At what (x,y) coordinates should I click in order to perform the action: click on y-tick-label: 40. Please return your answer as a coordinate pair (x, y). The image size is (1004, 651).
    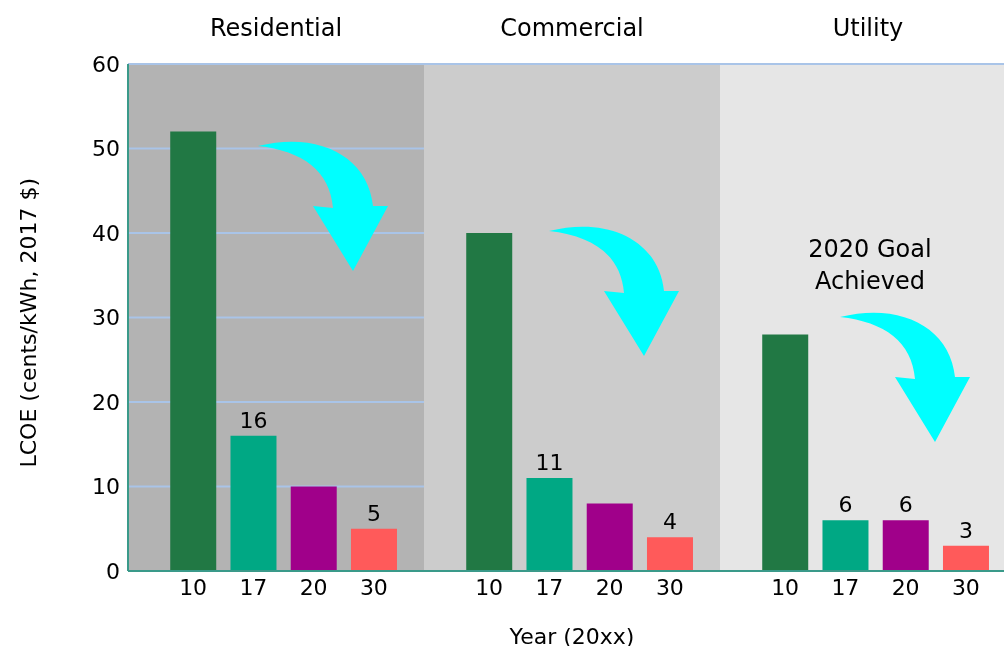
    Looking at the image, I should click on (106, 233).